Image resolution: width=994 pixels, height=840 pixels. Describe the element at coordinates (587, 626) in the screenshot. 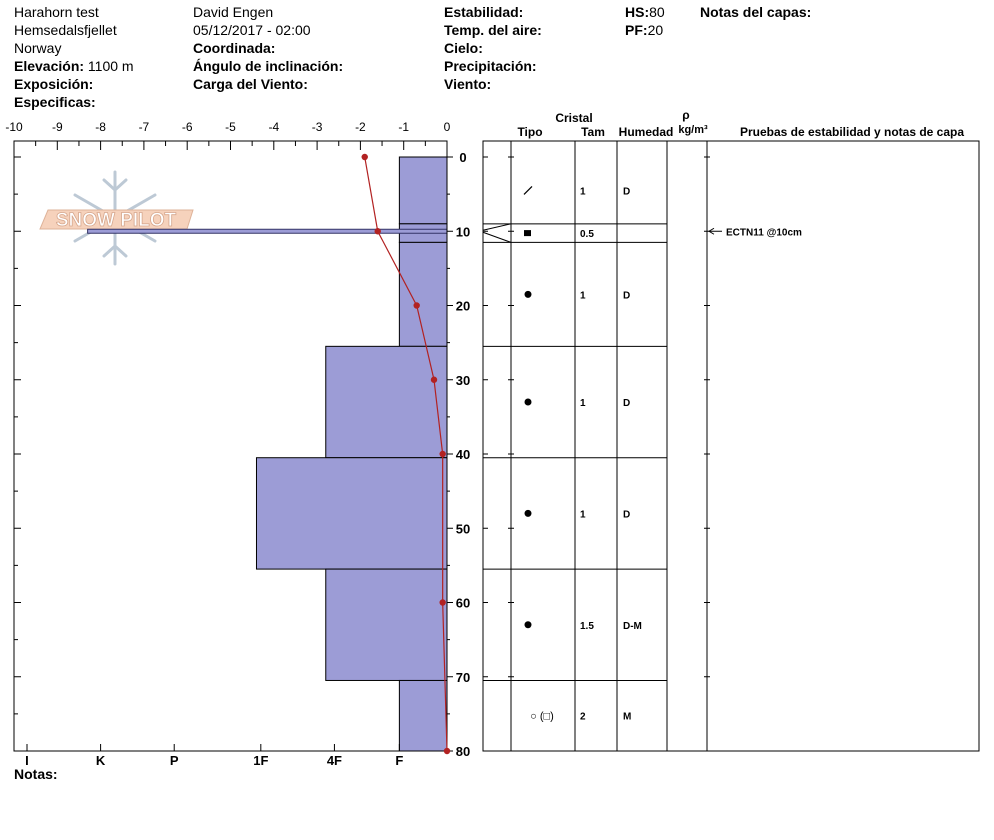

I see `grain-size: 1.5` at that location.